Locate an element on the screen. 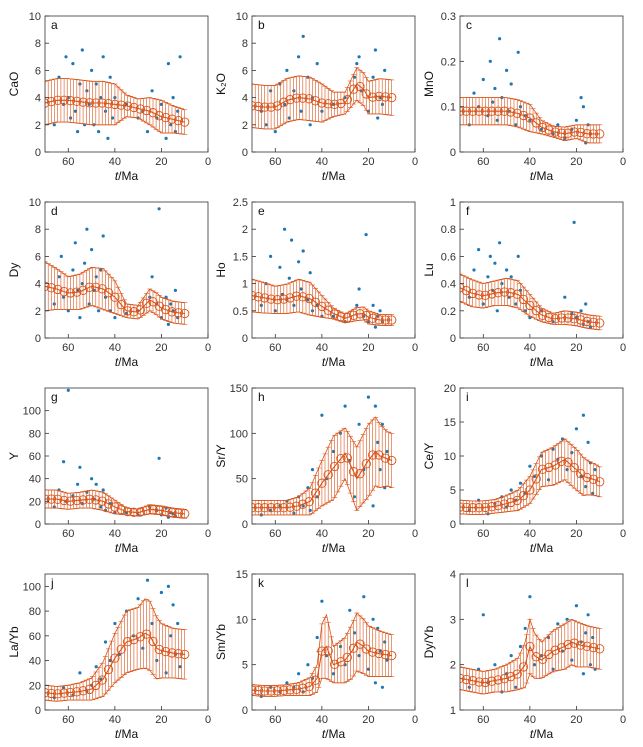  data-point-a is located at coordinates (99, 132).